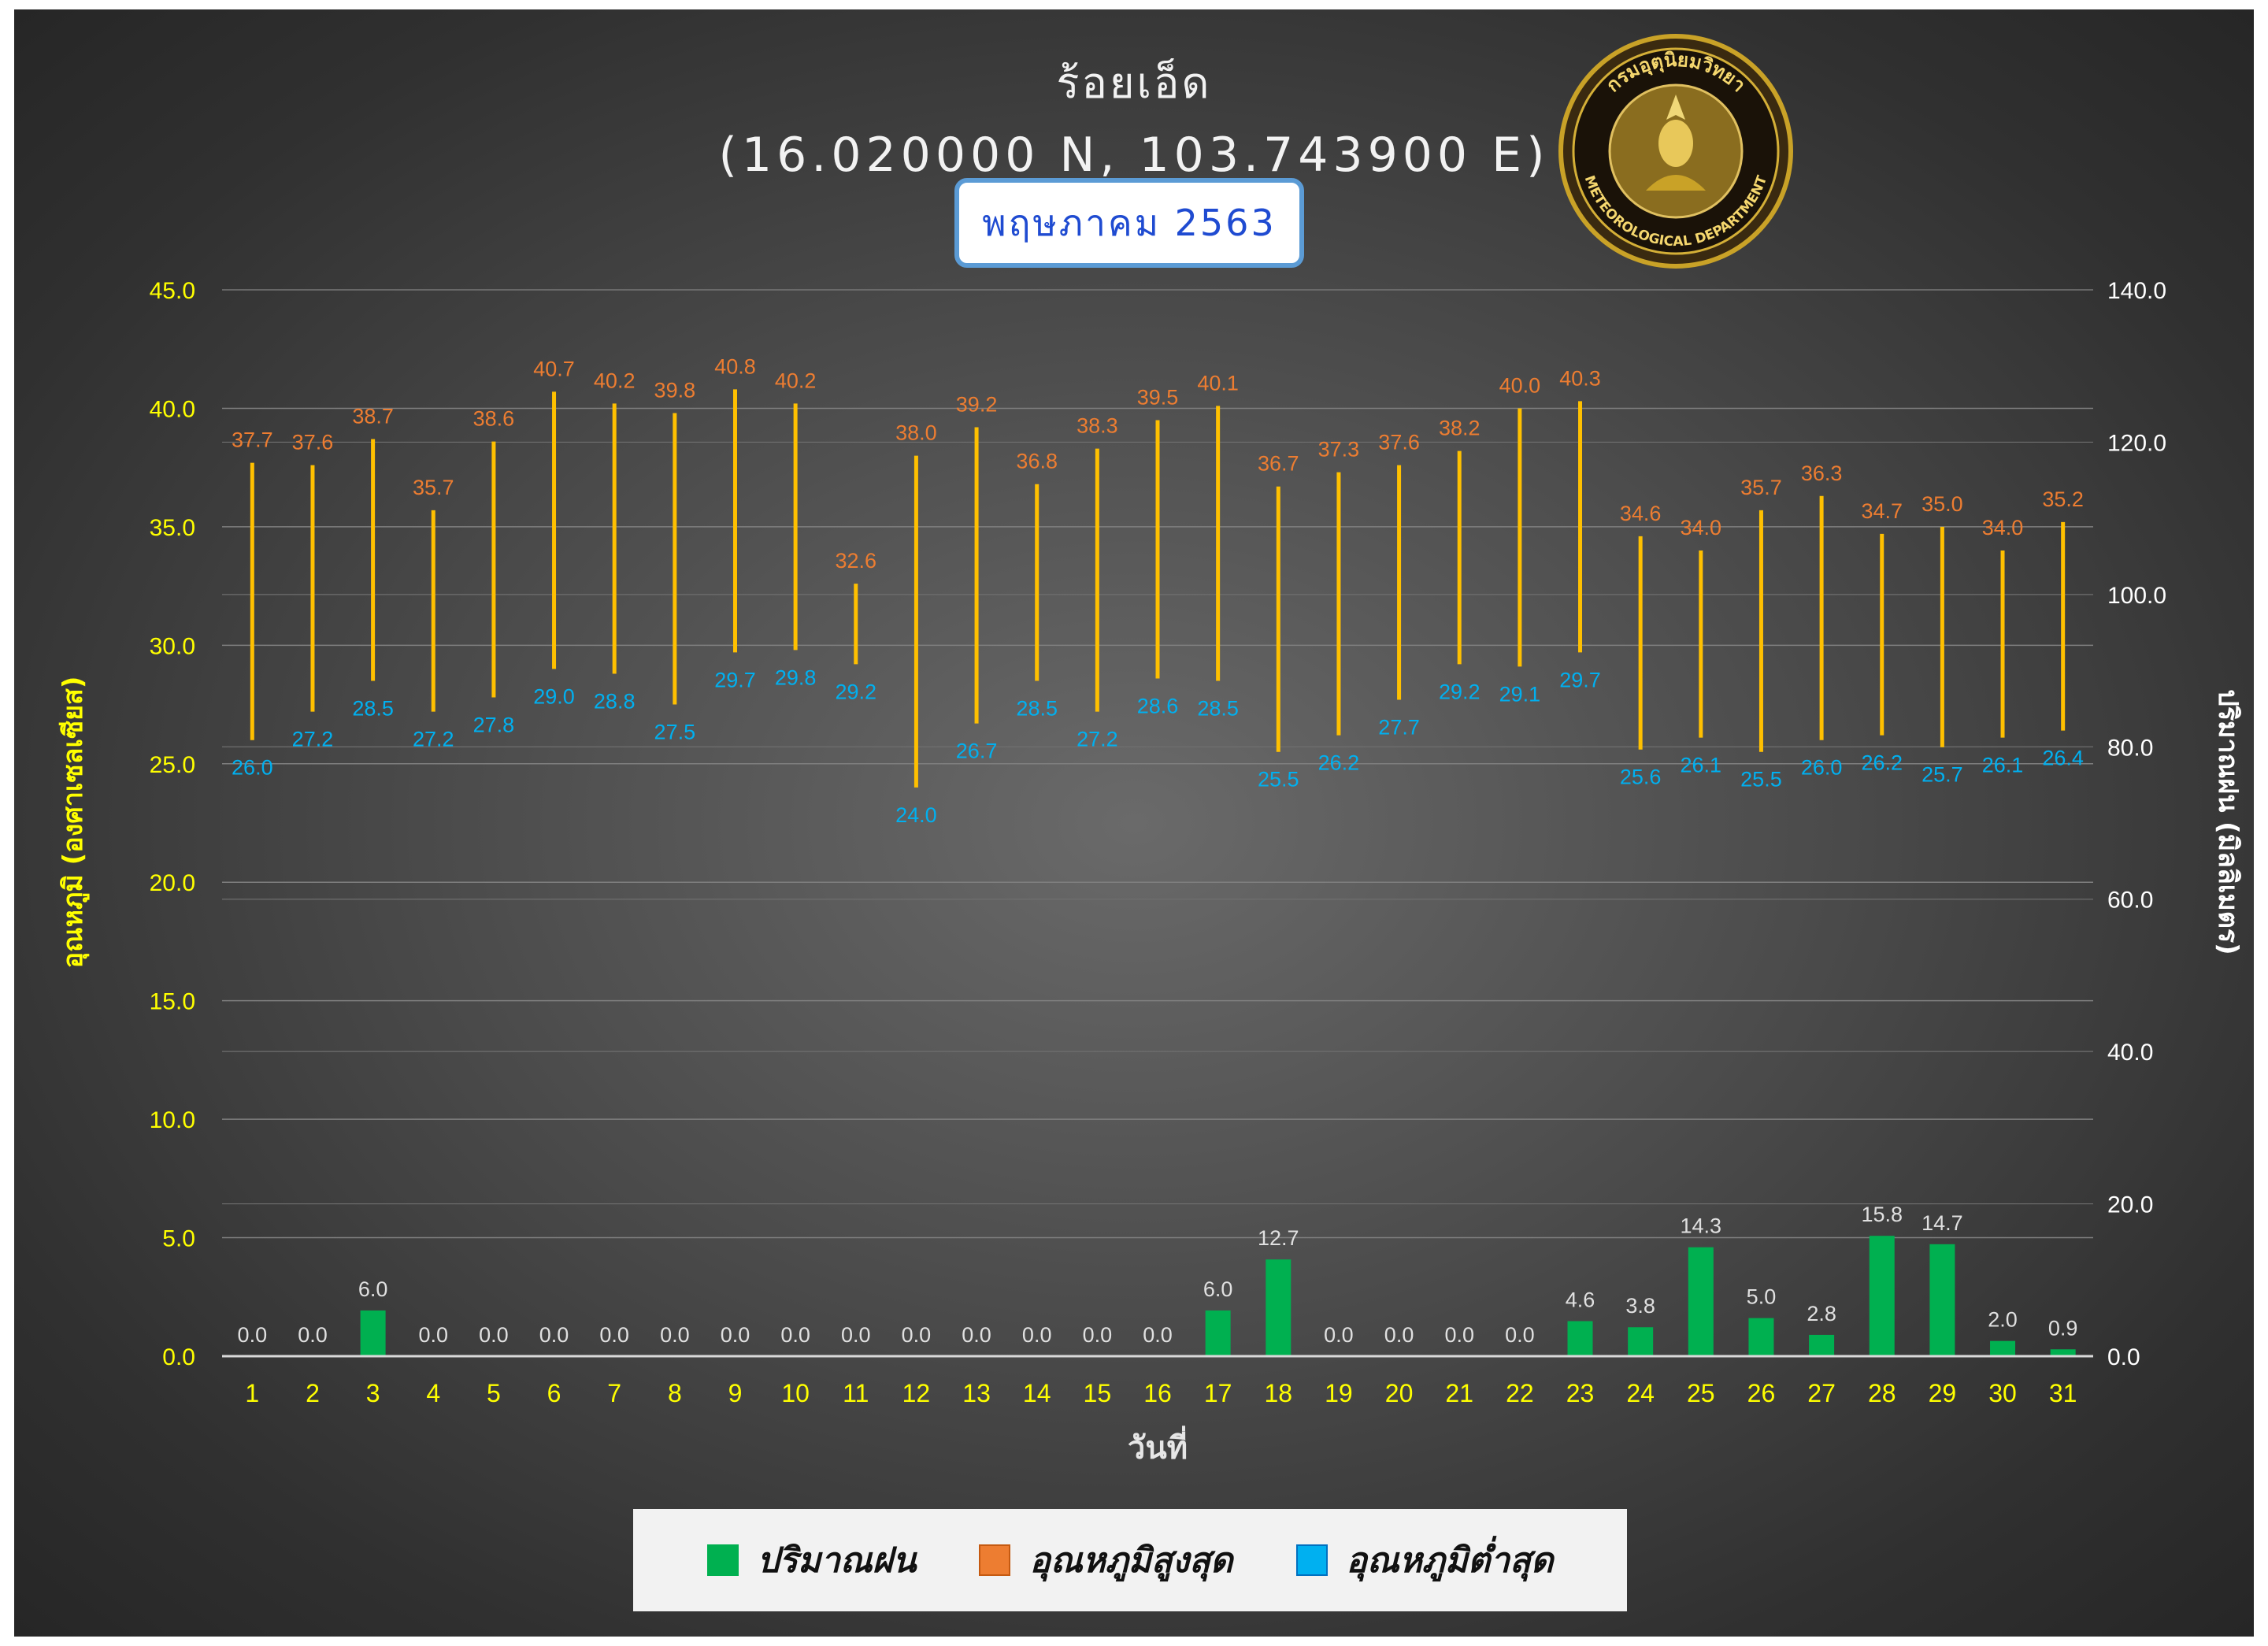  I want to click on chart-title: ร้อยเอ็ด, so click(1134, 83).